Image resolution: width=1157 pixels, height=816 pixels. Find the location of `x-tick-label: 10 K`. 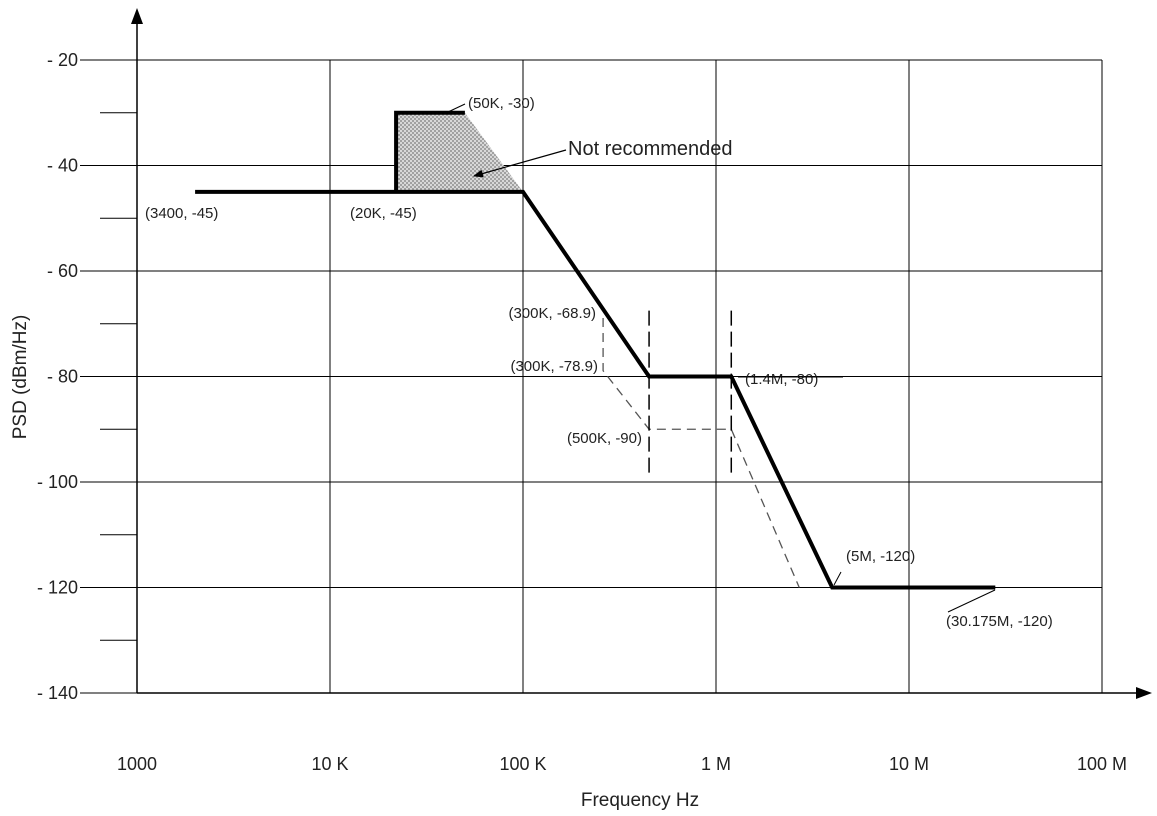

x-tick-label: 10 K is located at coordinates (329, 764).